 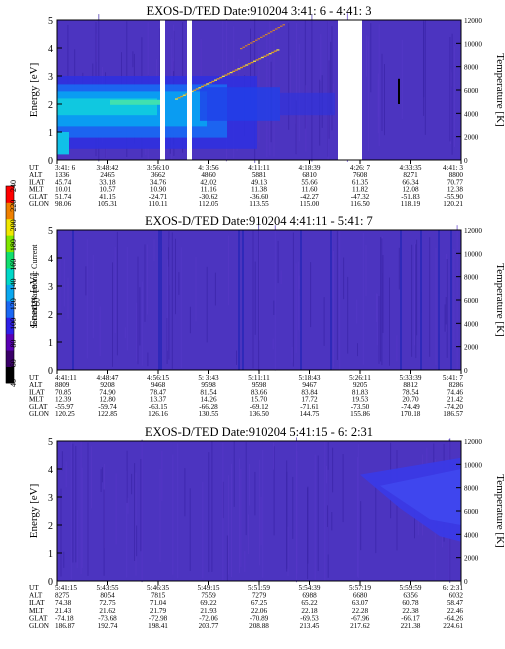 I want to click on panel-title: EXOS-D/TED Date:910204 5:41:15 - 6: 2:31, so click(x=259, y=432).